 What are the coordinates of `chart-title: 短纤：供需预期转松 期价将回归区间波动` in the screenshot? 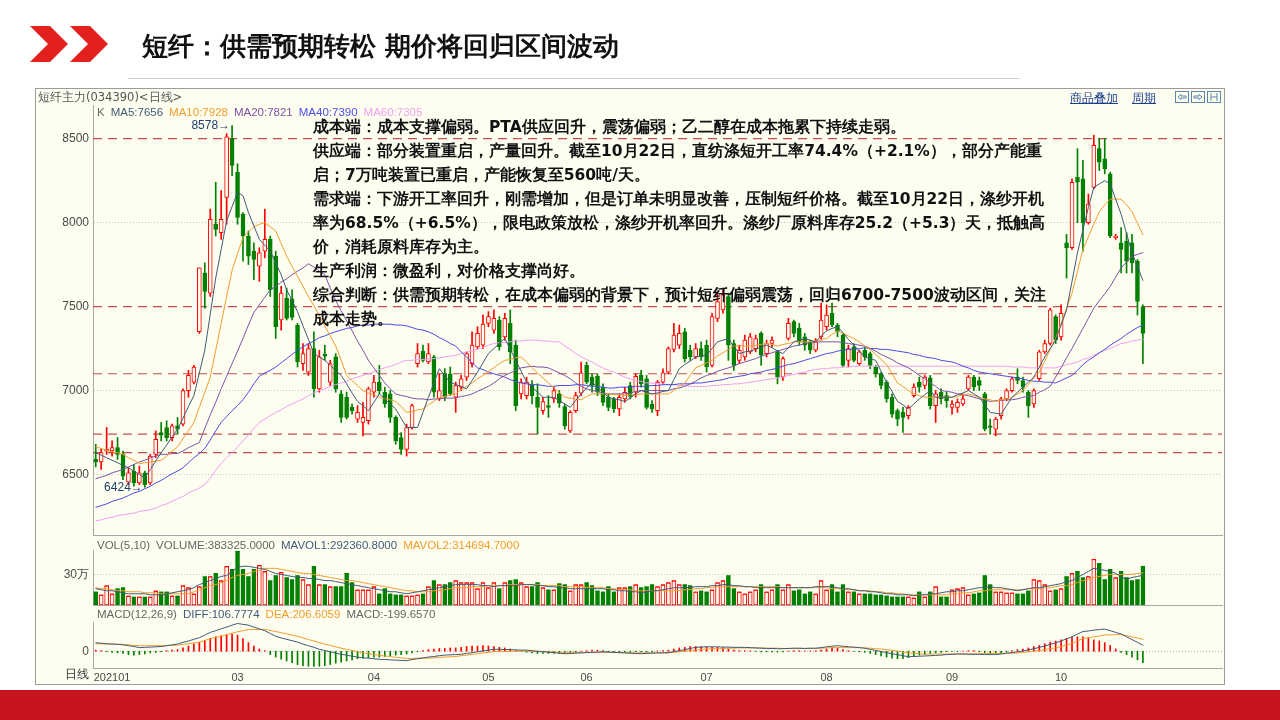 It's located at (381, 46).